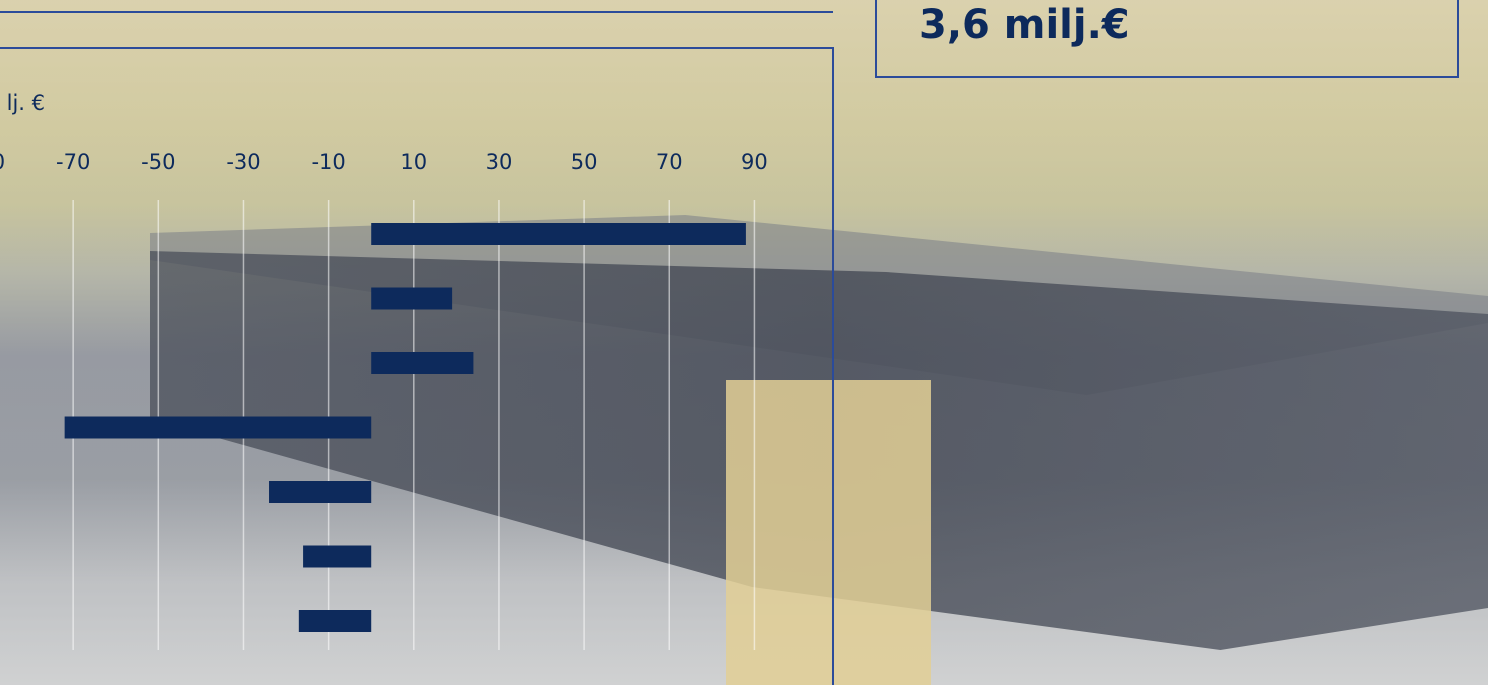  What do you see at coordinates (1024, 25) in the screenshot?
I see `kpi-value: 3,6 milj.€` at bounding box center [1024, 25].